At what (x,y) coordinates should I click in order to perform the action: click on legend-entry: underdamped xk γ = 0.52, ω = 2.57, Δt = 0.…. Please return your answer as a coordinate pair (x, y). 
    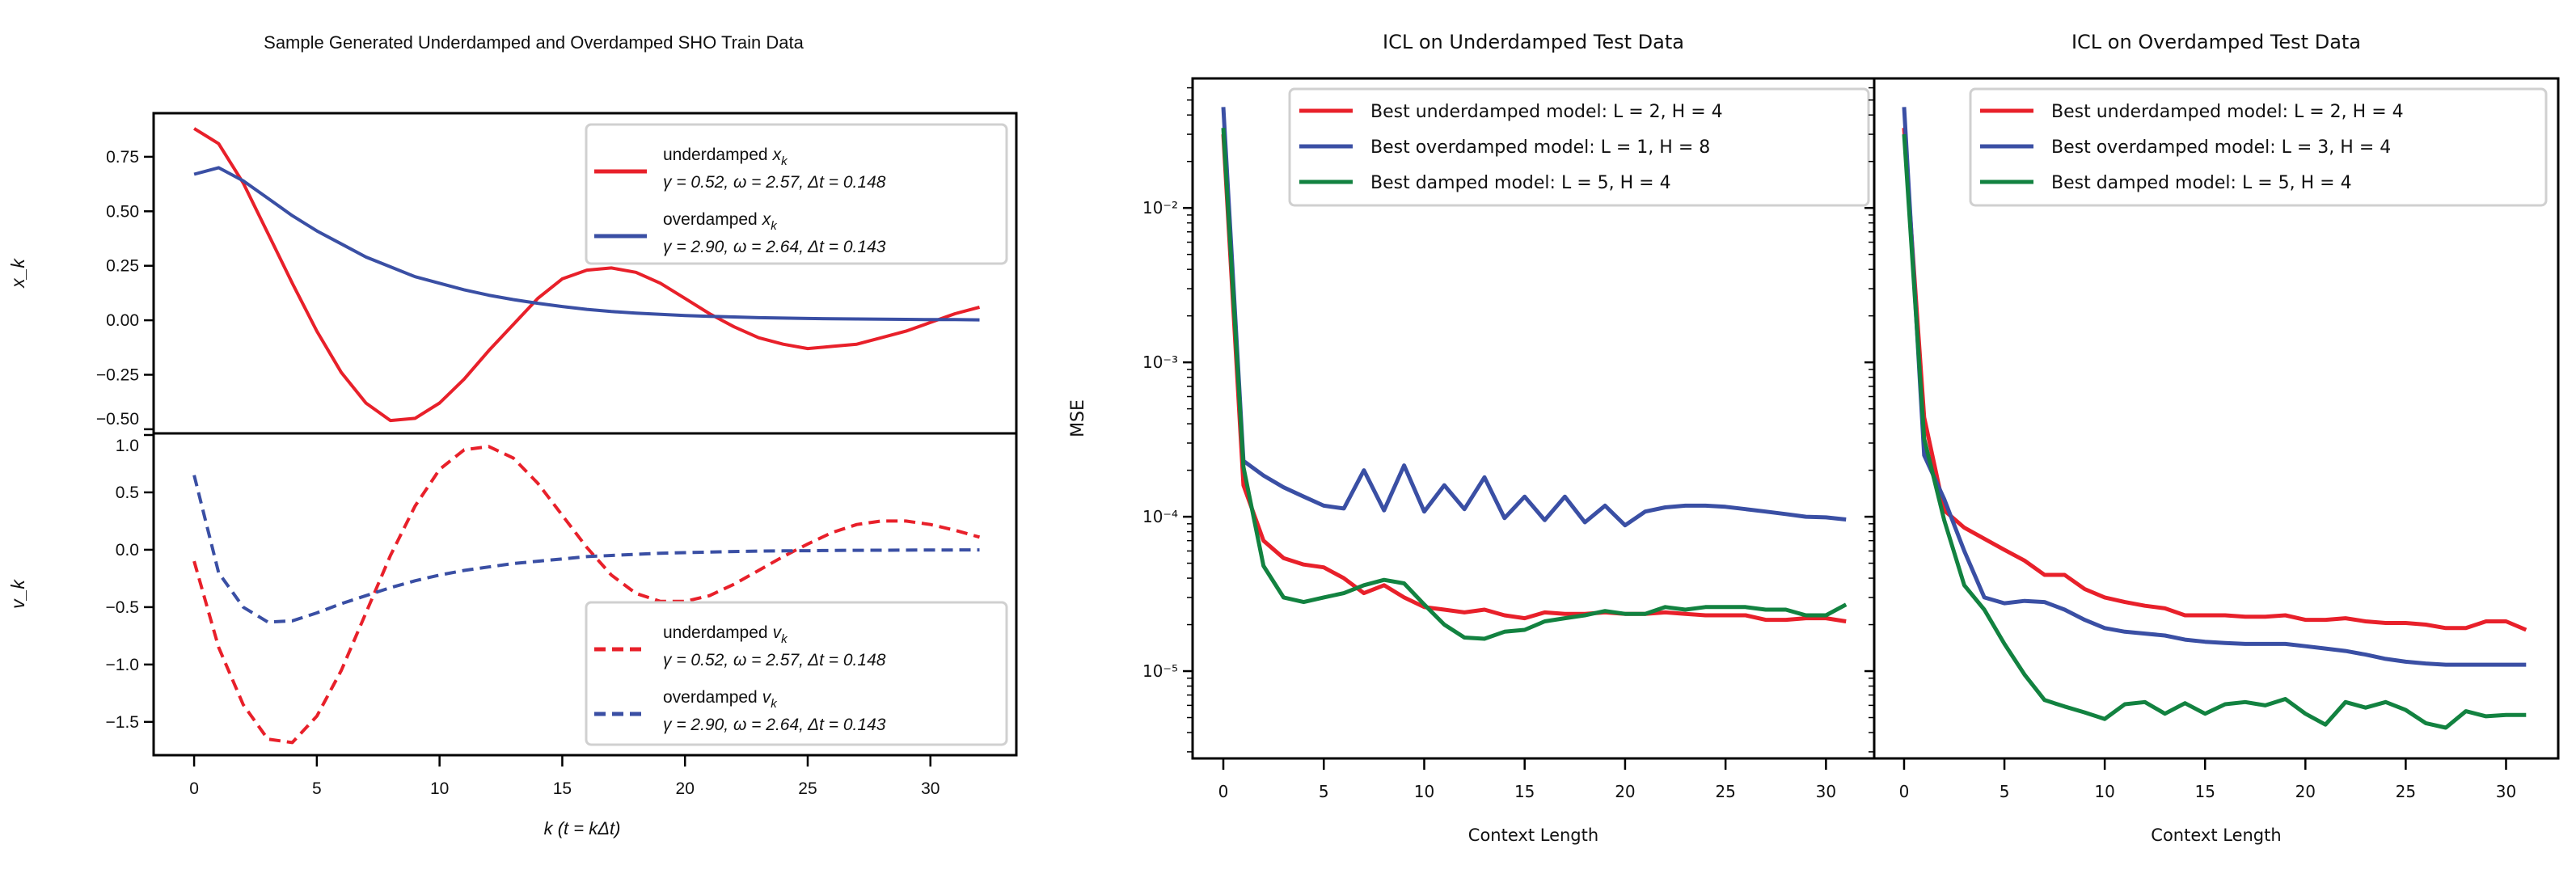
    Looking at the image, I should click on (740, 169).